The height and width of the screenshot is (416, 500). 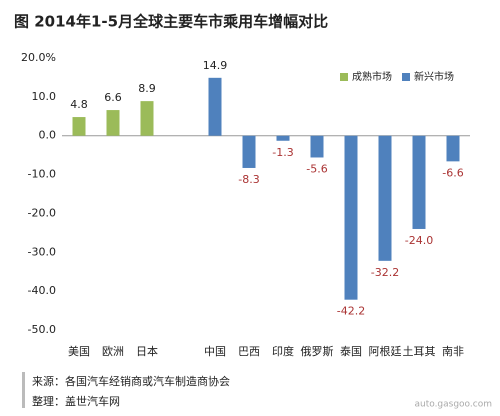 What do you see at coordinates (317, 351) in the screenshot?
I see `x-tick-label: 俄罗斯` at bounding box center [317, 351].